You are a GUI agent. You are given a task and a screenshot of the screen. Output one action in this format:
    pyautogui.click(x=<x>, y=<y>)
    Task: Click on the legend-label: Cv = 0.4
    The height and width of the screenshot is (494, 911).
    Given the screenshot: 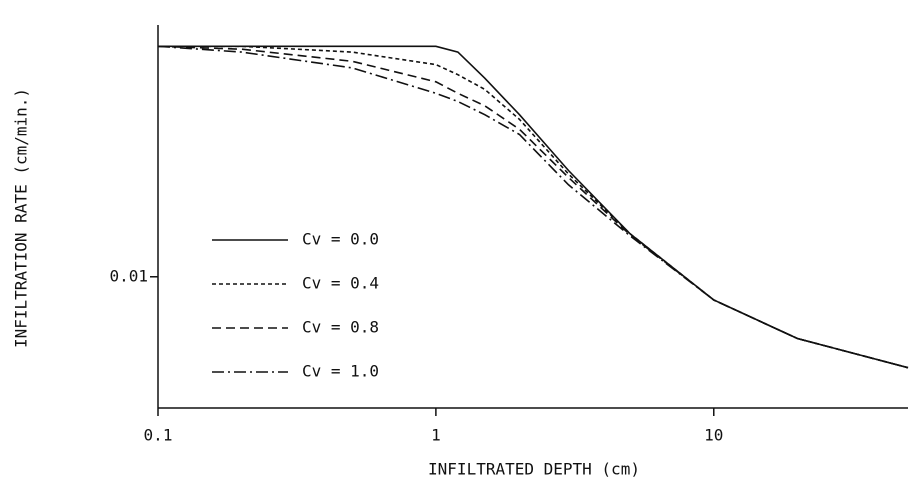 What is the action you would take?
    pyautogui.click(x=340, y=283)
    